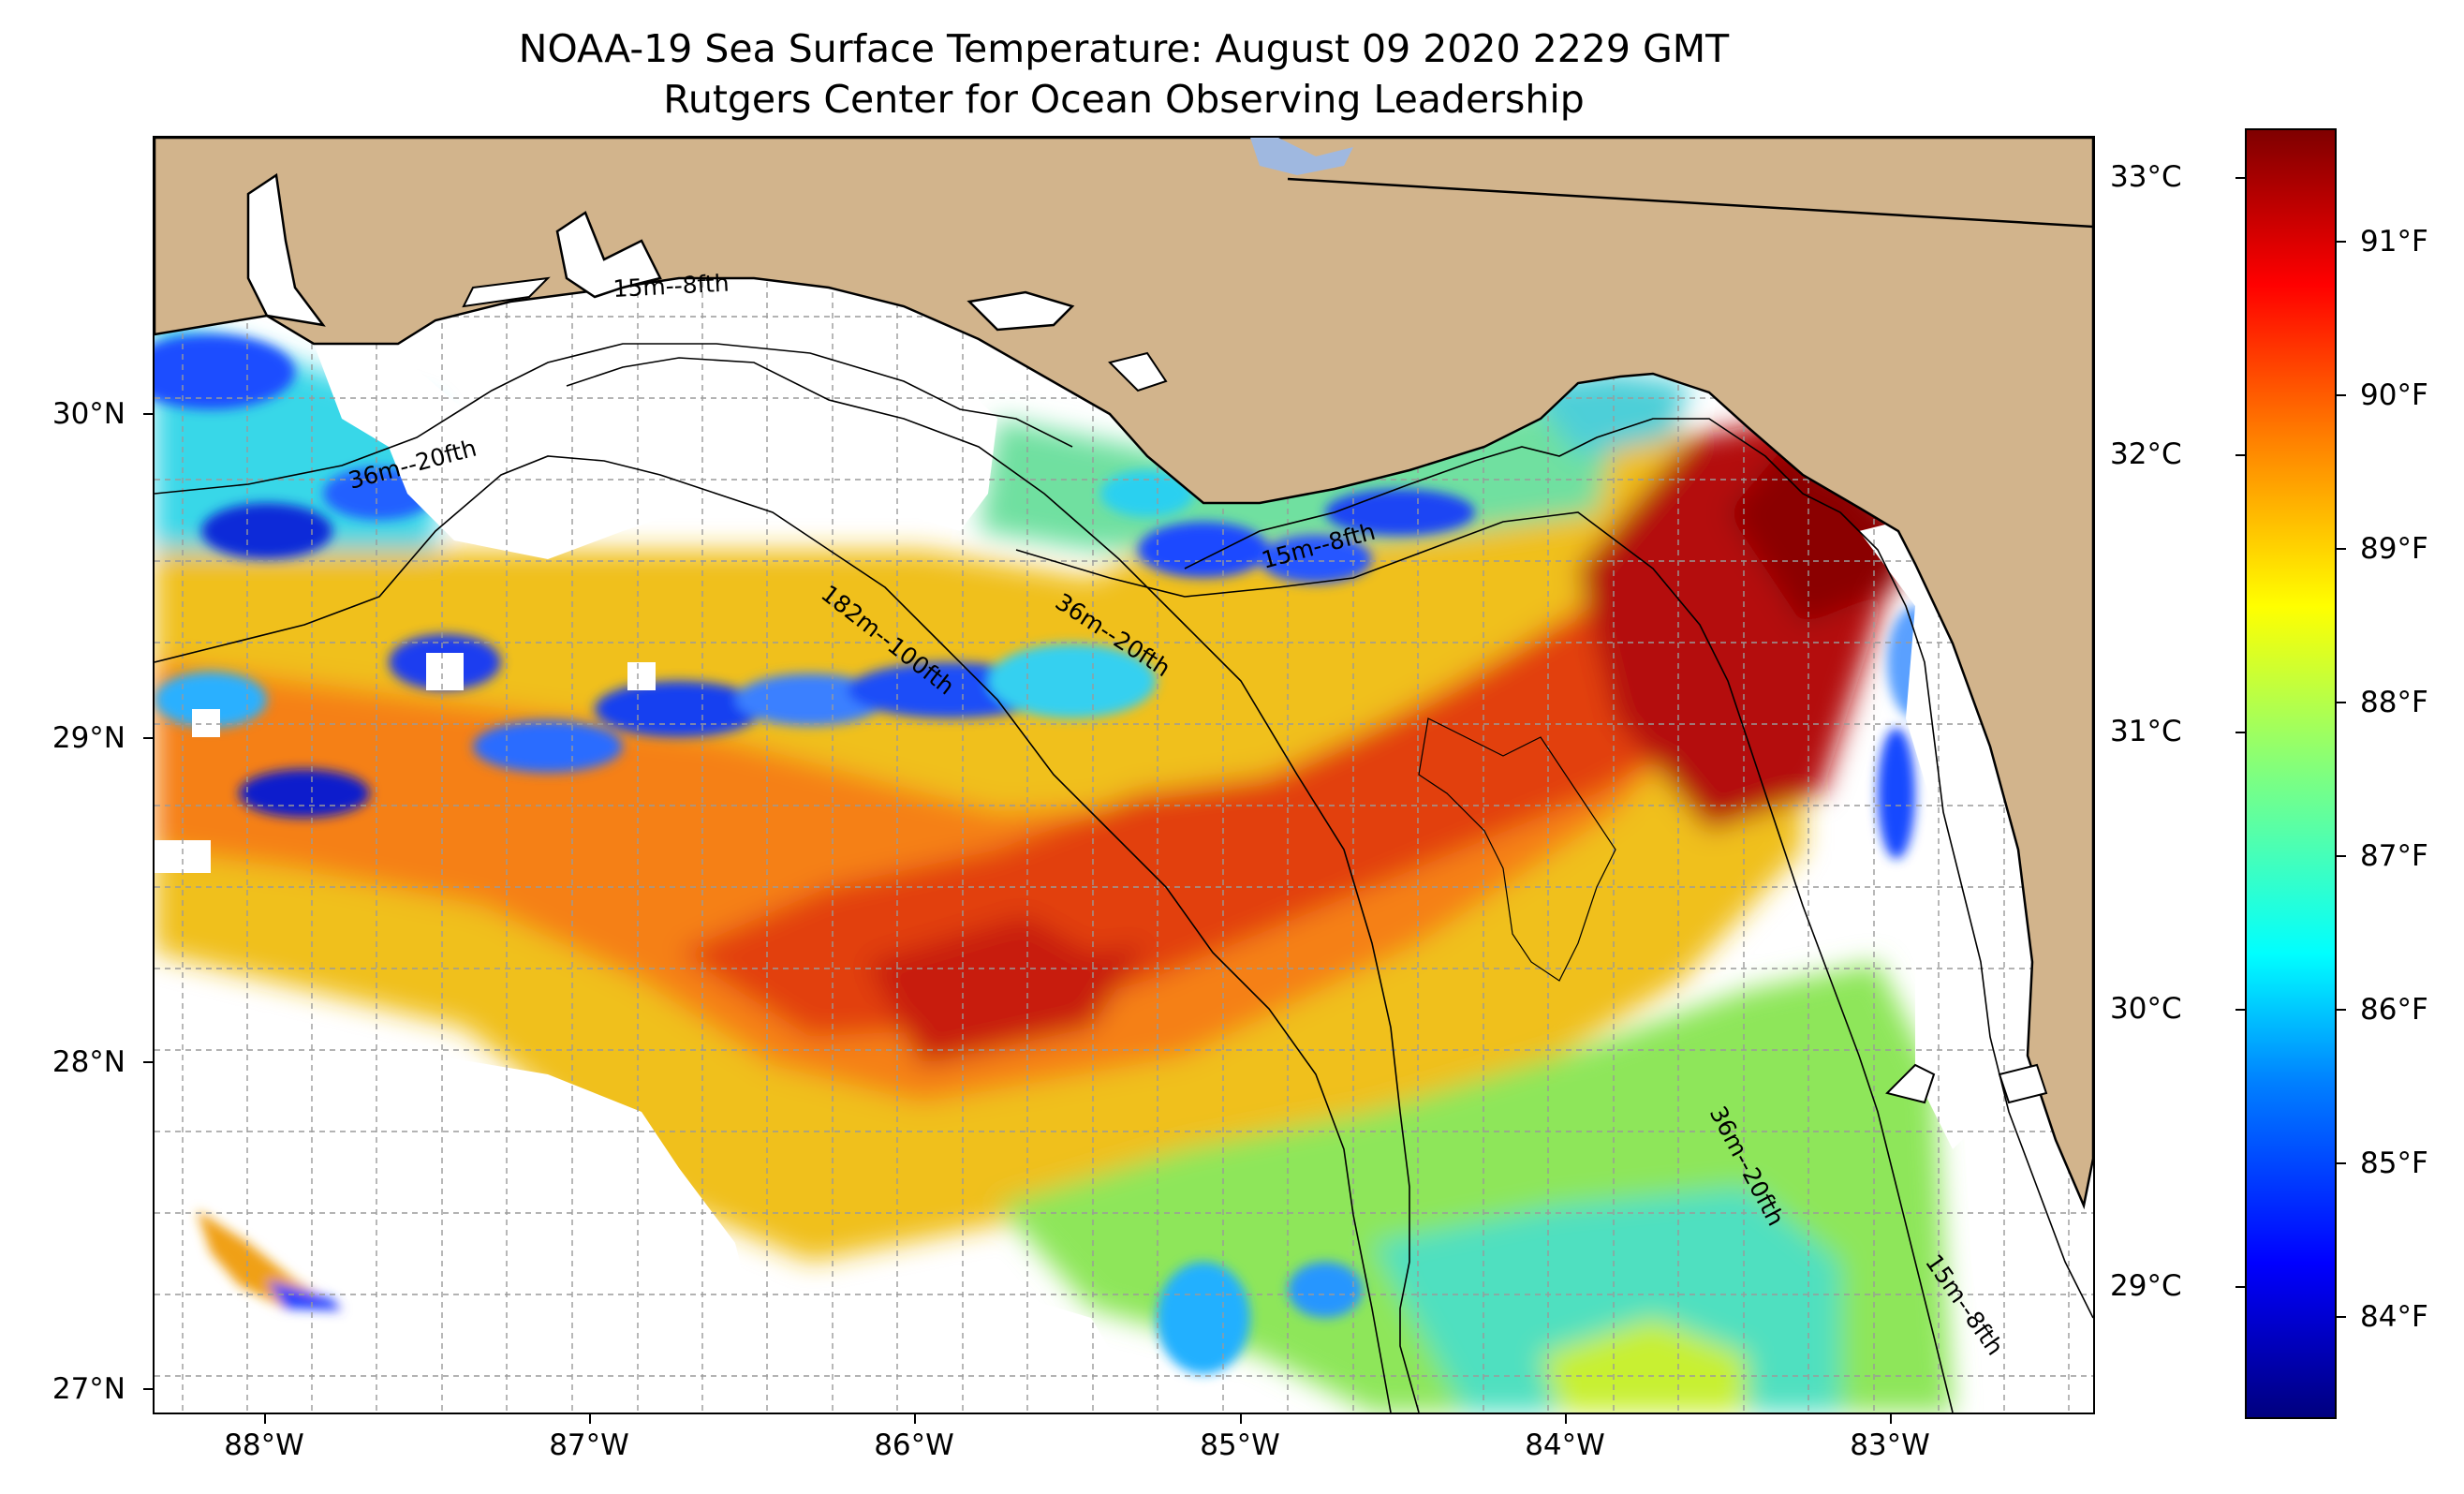  What do you see at coordinates (88, 414) in the screenshot?
I see `lat-label: 30°N` at bounding box center [88, 414].